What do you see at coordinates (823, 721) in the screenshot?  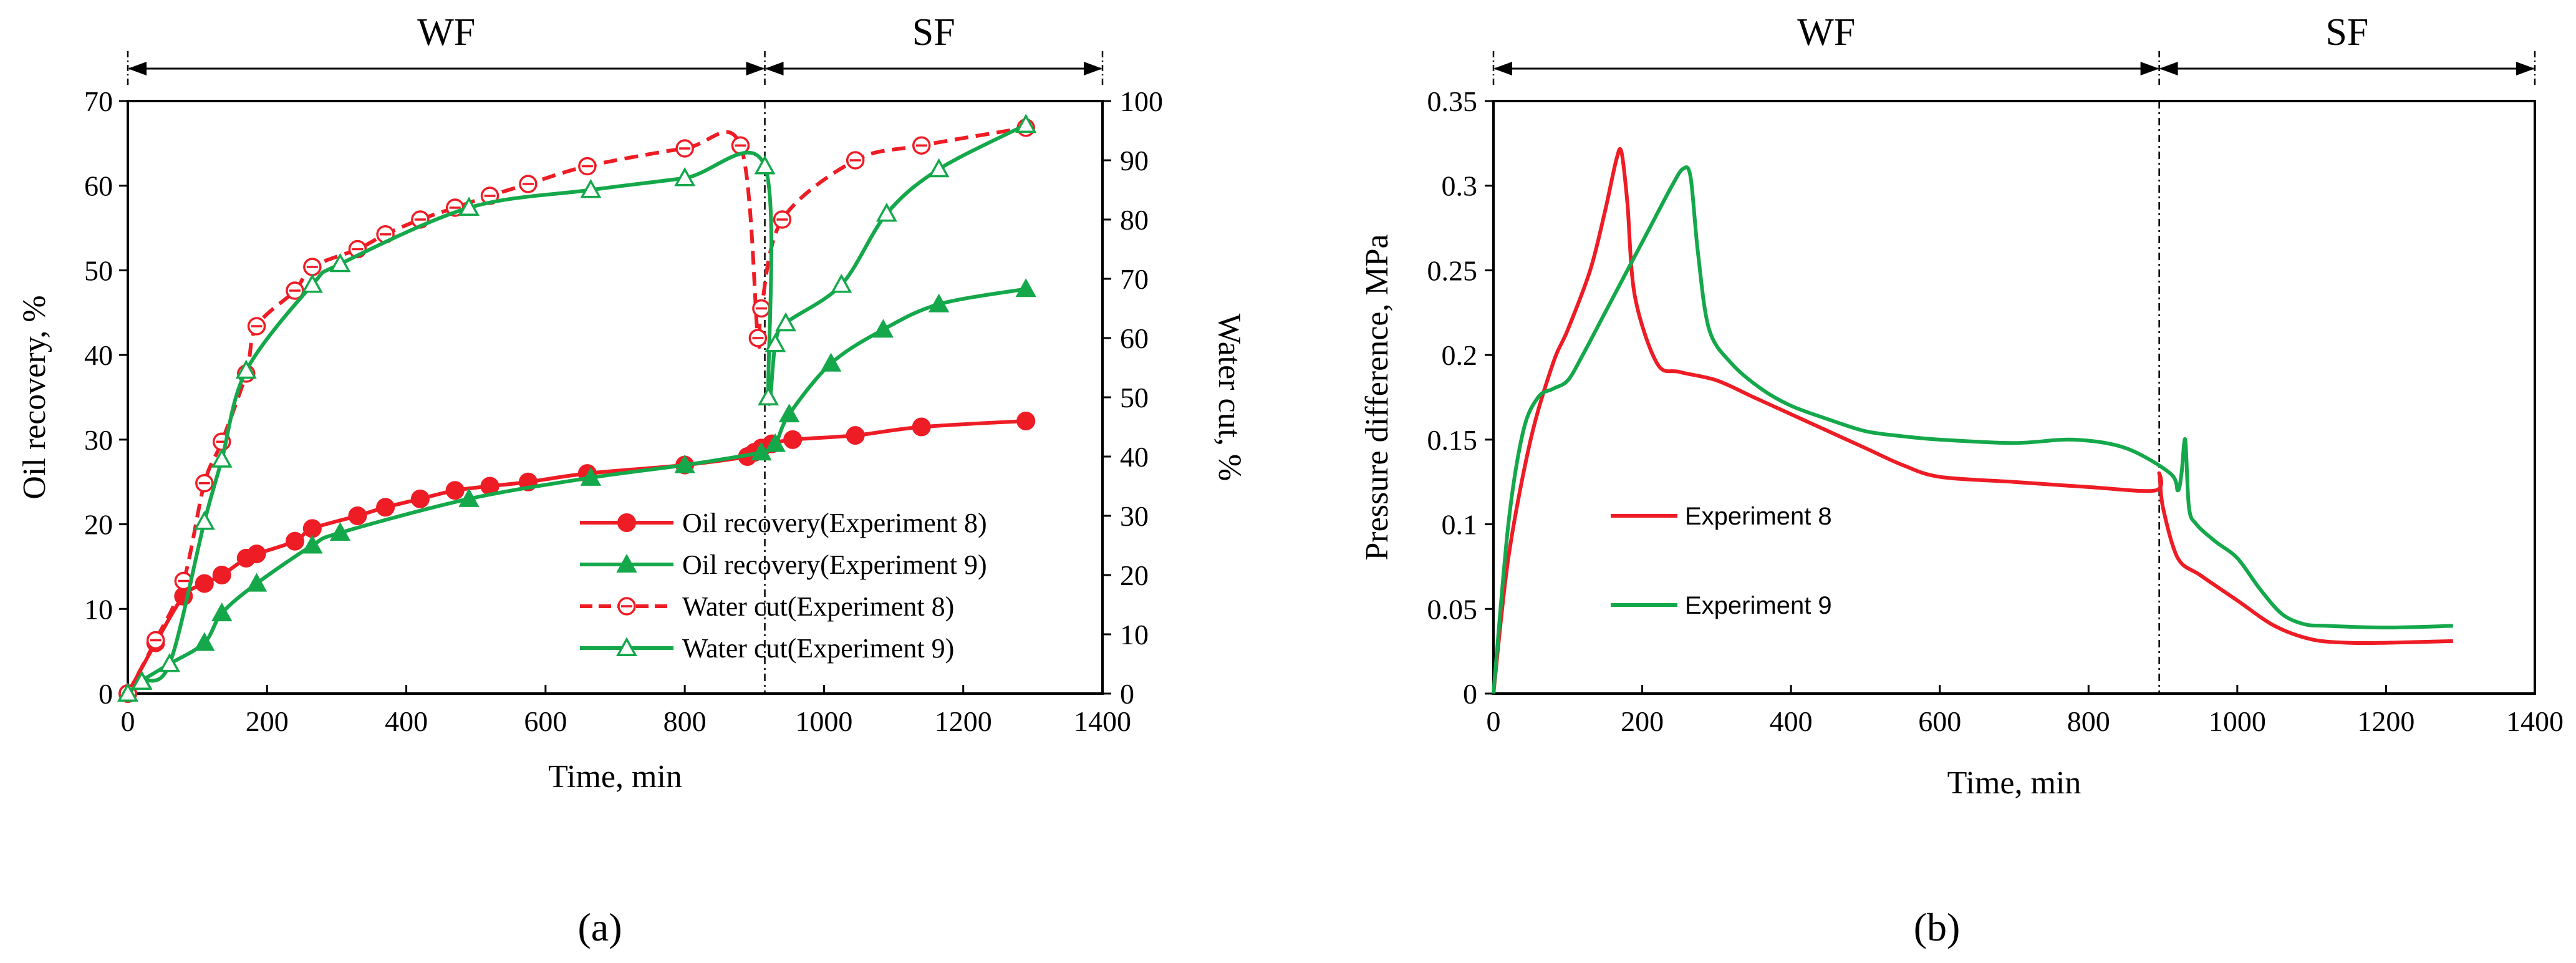 I see `chart-a-xtick-label-5: 1000` at bounding box center [823, 721].